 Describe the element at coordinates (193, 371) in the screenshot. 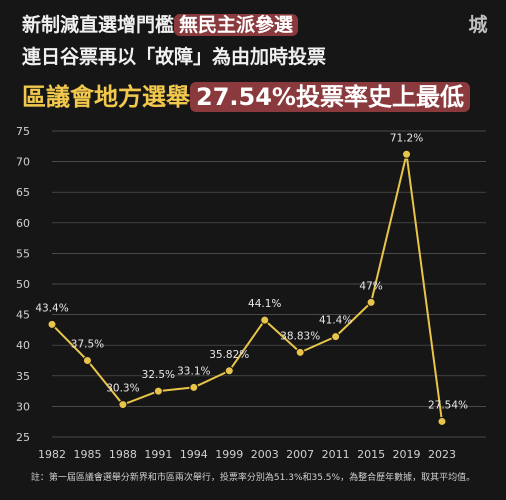

I see `data-label: 33.1%` at that location.